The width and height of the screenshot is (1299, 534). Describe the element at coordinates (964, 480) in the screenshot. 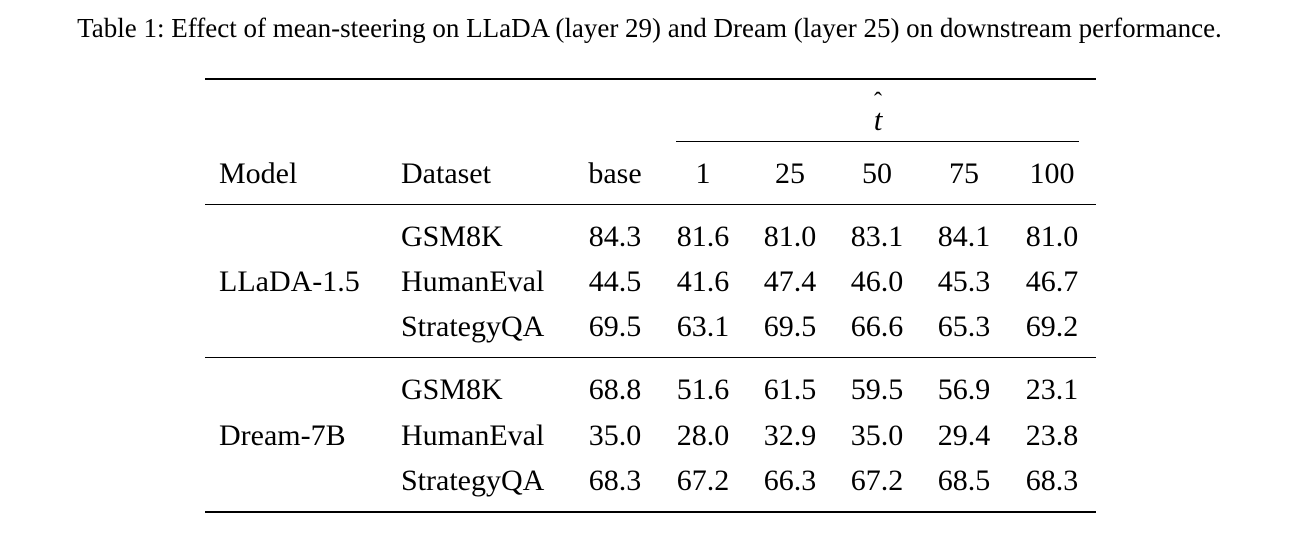

I see `value-cell: 68.5` at that location.